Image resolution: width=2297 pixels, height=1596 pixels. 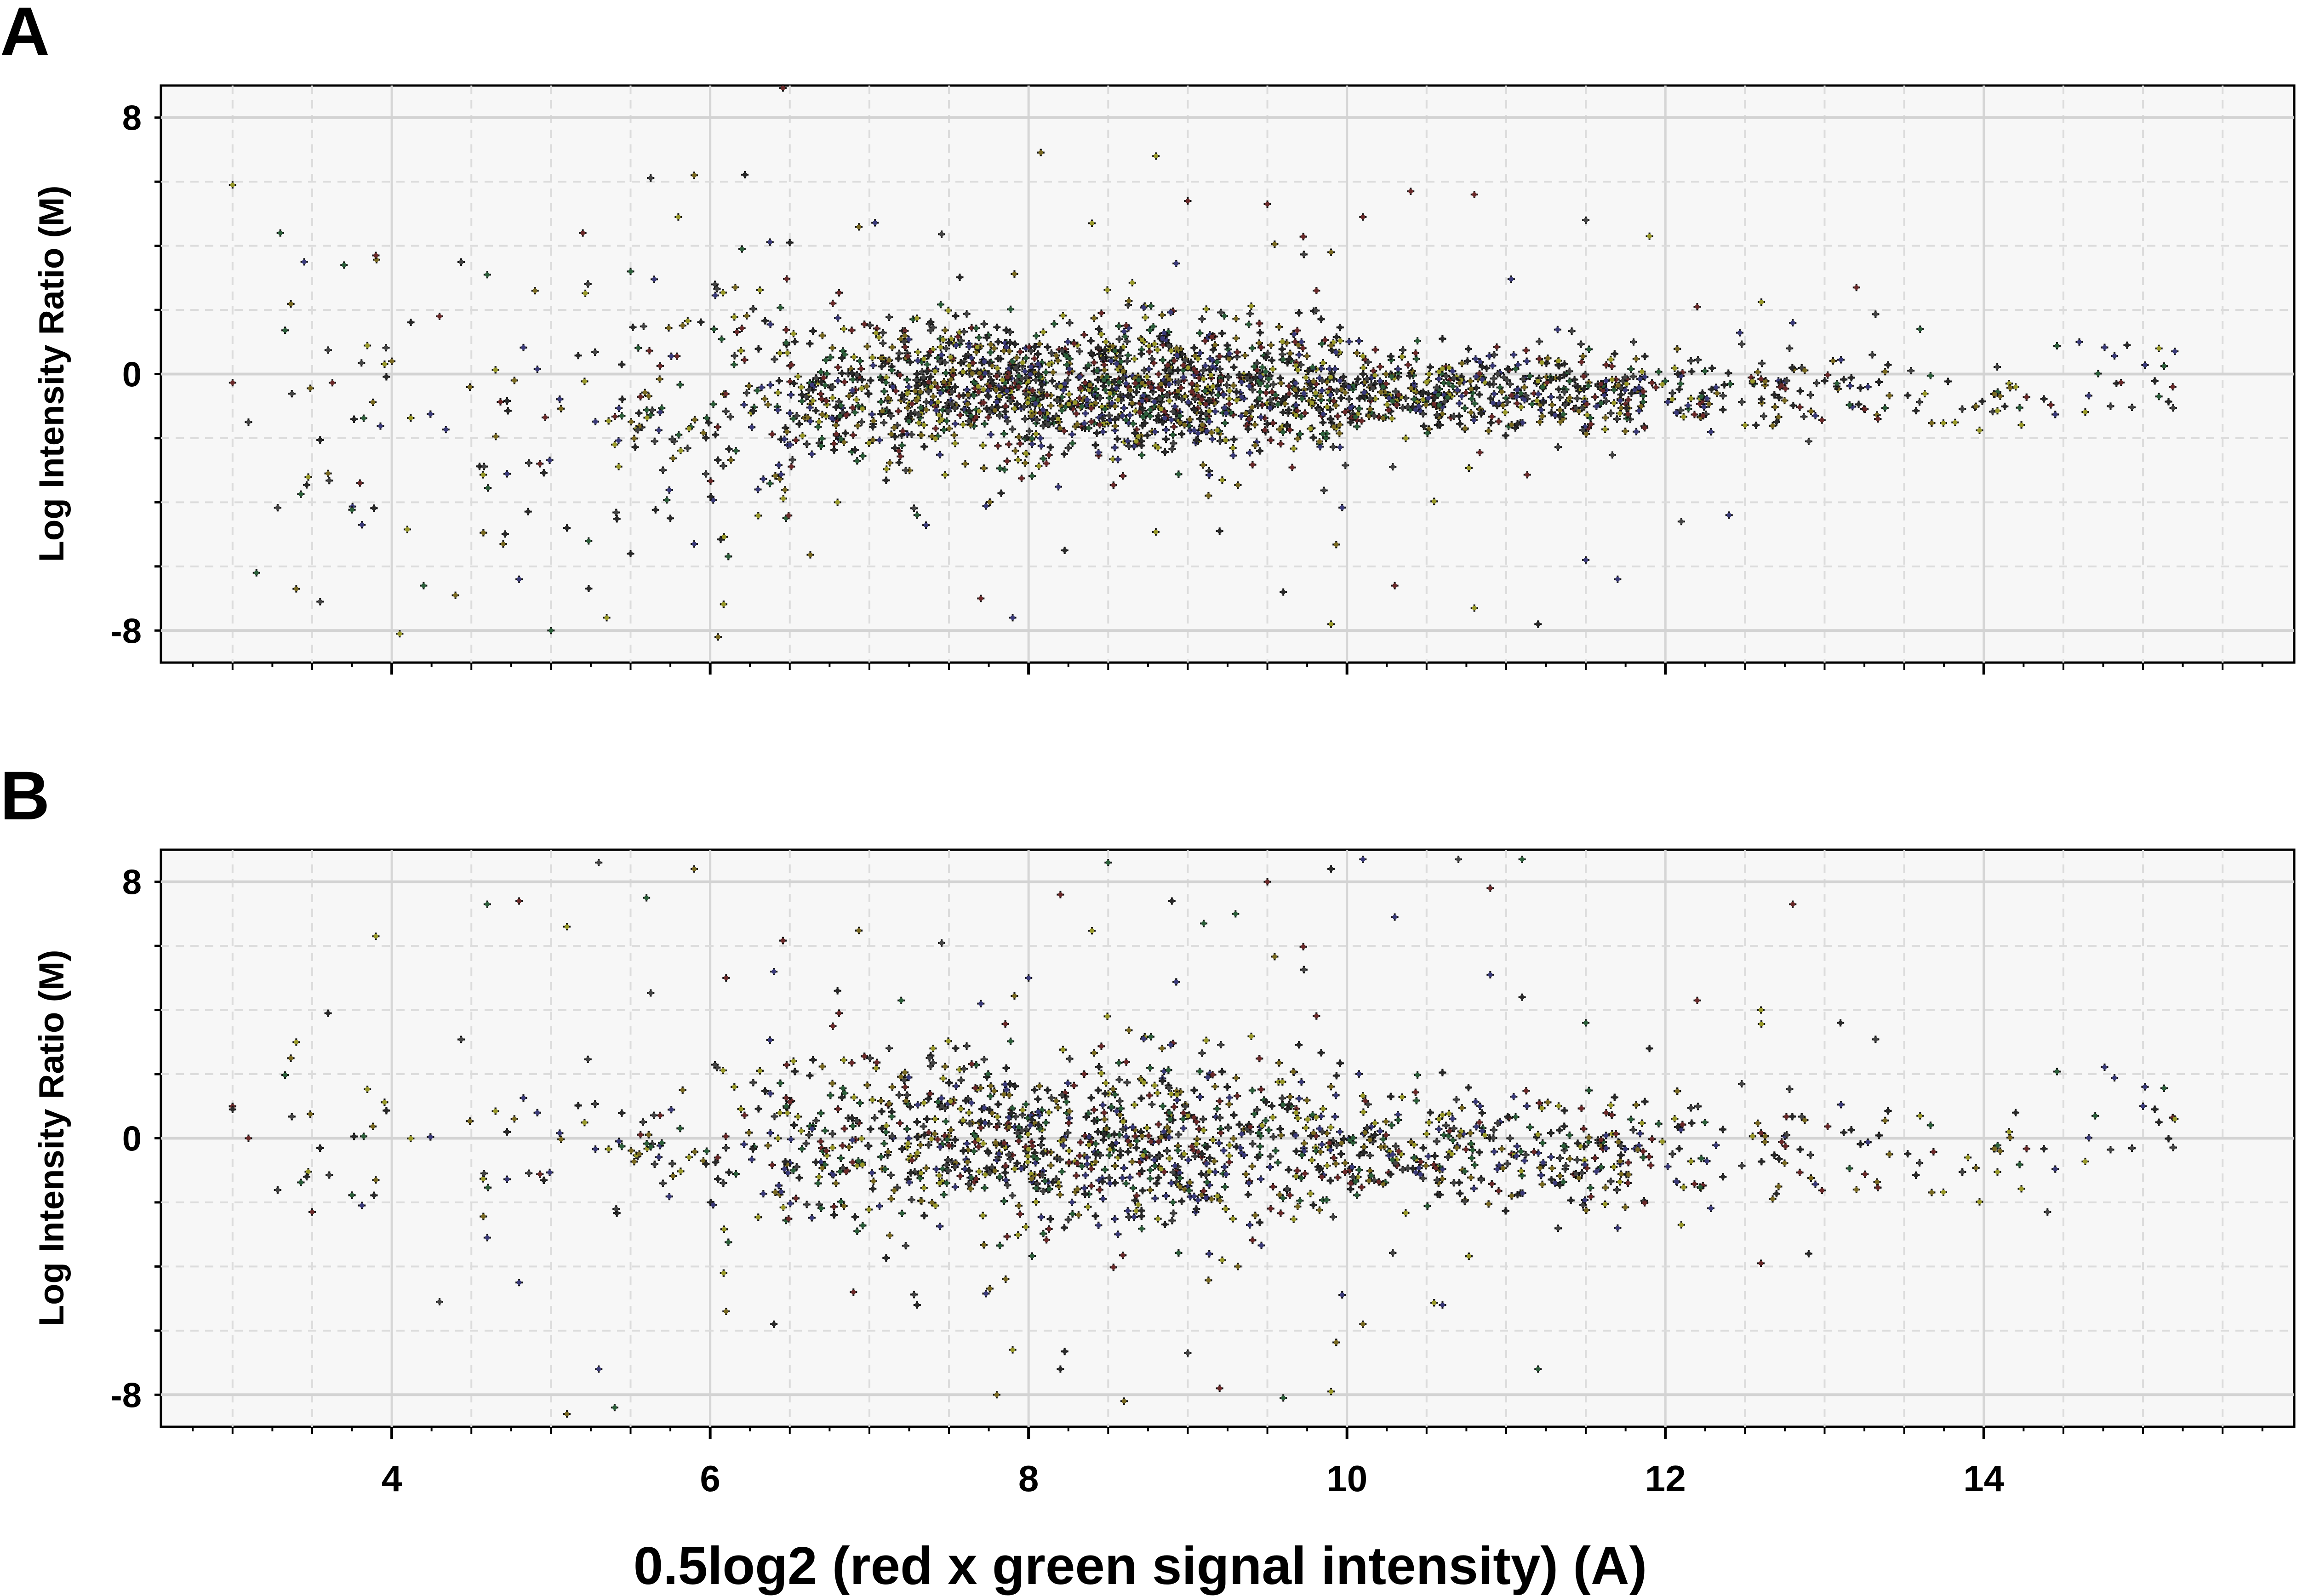 What do you see at coordinates (25, 35) in the screenshot?
I see `panel-a-label: A` at bounding box center [25, 35].